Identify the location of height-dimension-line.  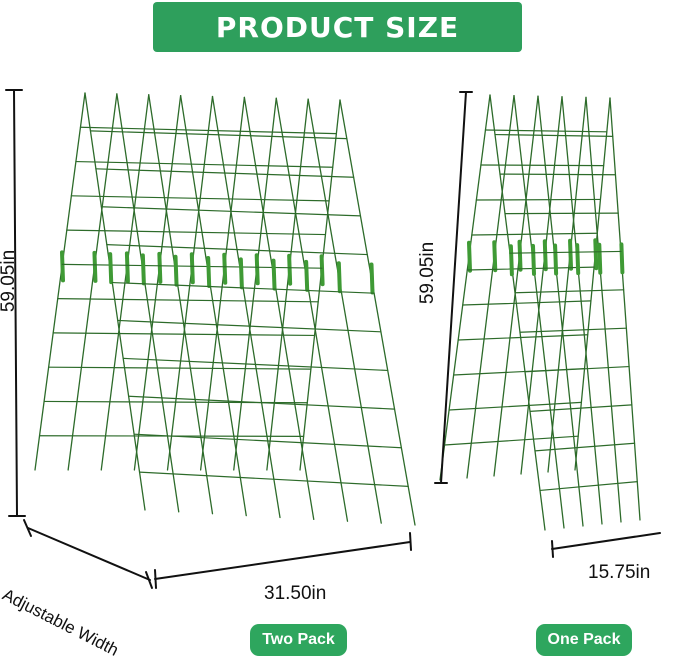
(15, 303).